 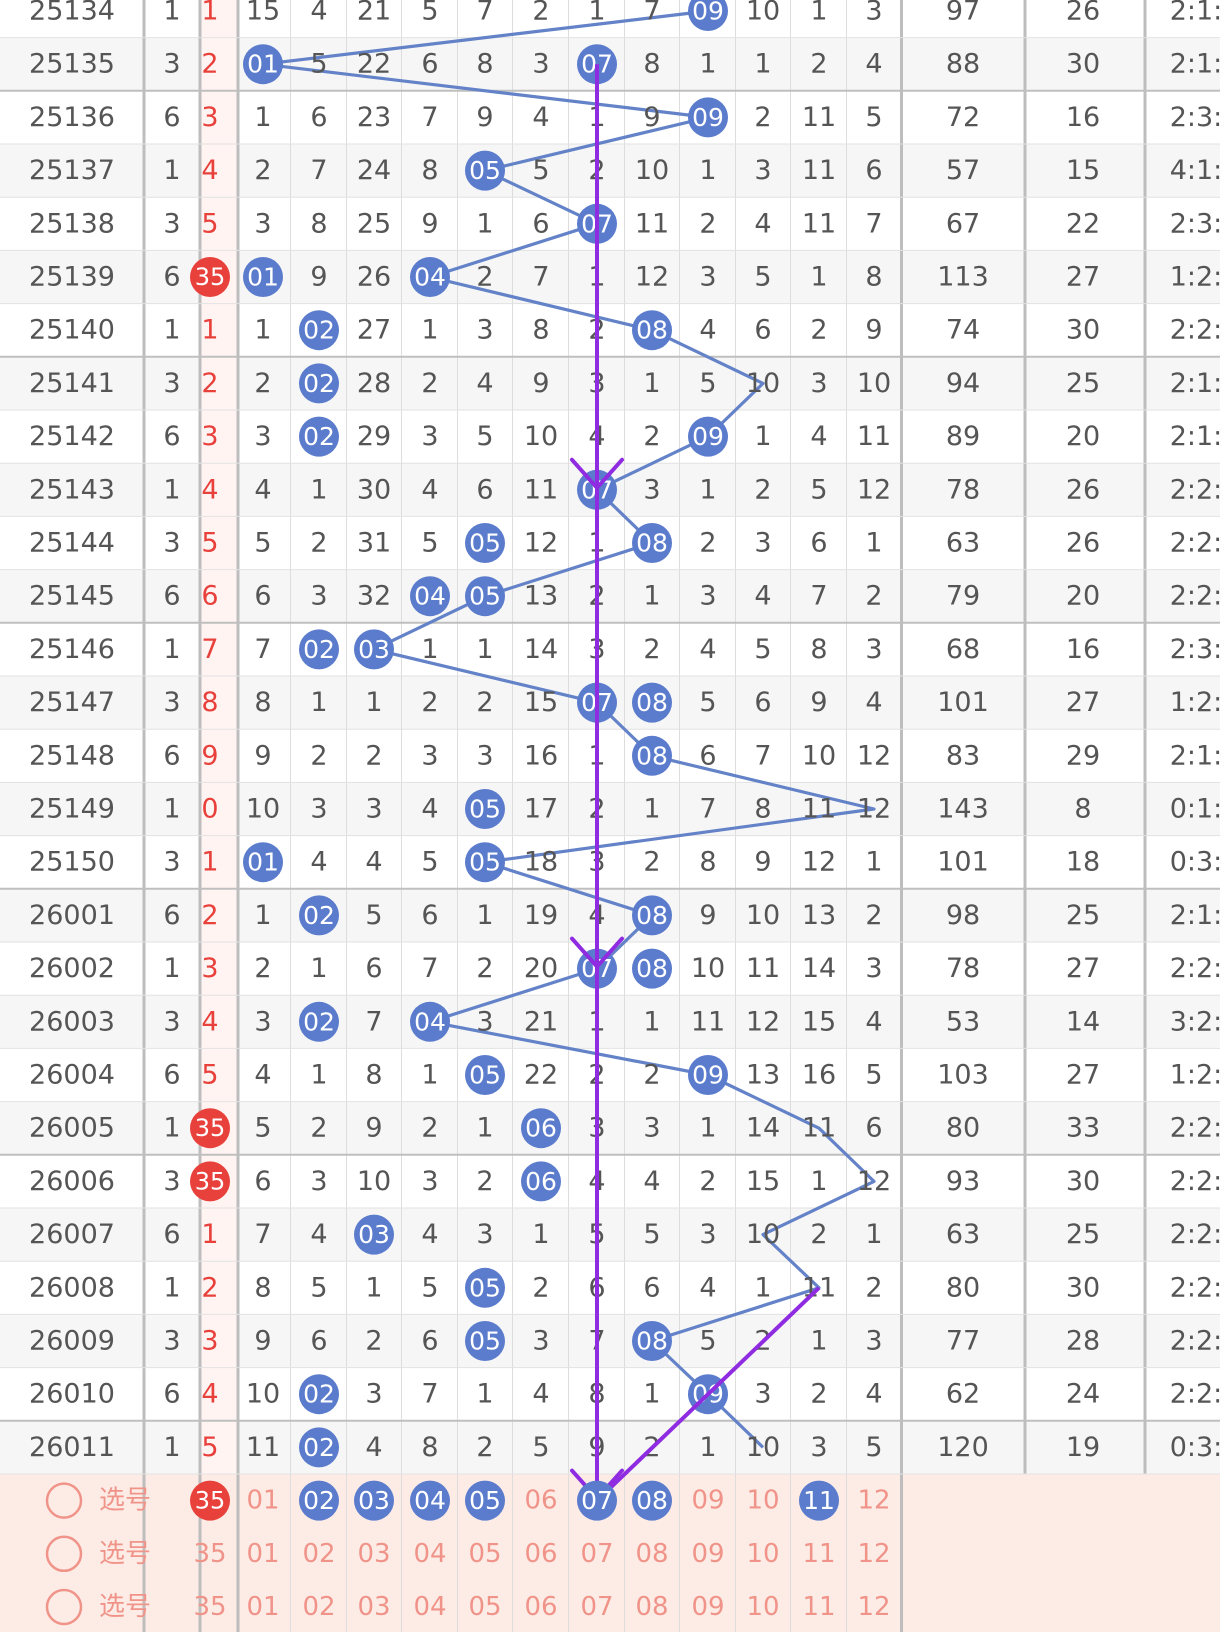 I want to click on miss-count: 9, so click(x=873, y=330).